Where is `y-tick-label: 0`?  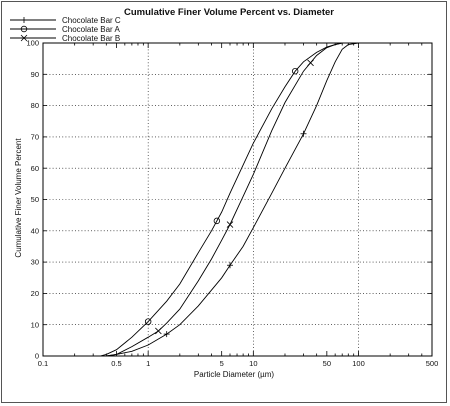
y-tick-label: 0 is located at coordinates (37, 356).